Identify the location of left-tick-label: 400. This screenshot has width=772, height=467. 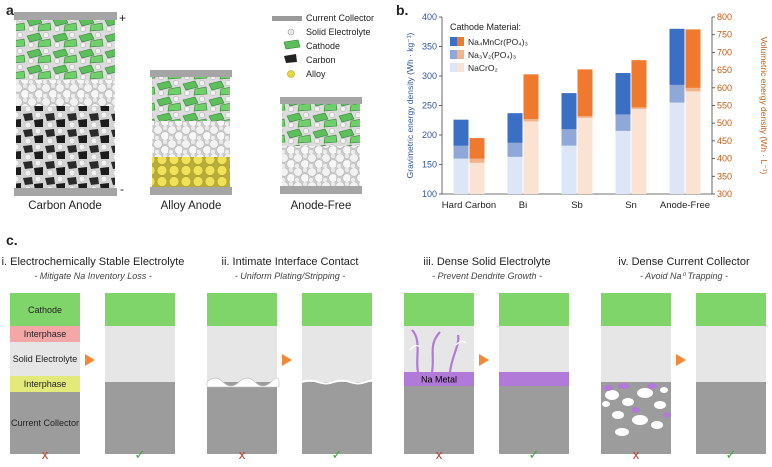
(429, 17).